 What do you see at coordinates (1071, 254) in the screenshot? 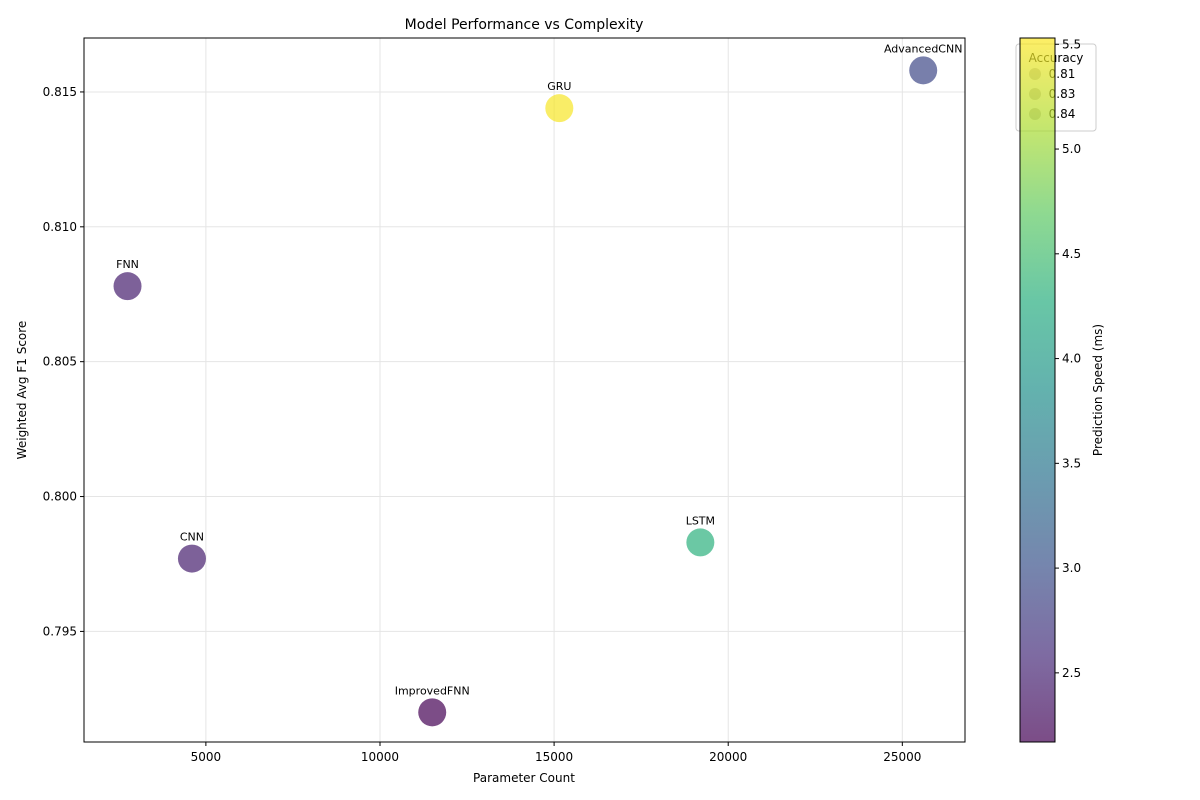
I see `colorbar-tick-label: 4.5` at bounding box center [1071, 254].